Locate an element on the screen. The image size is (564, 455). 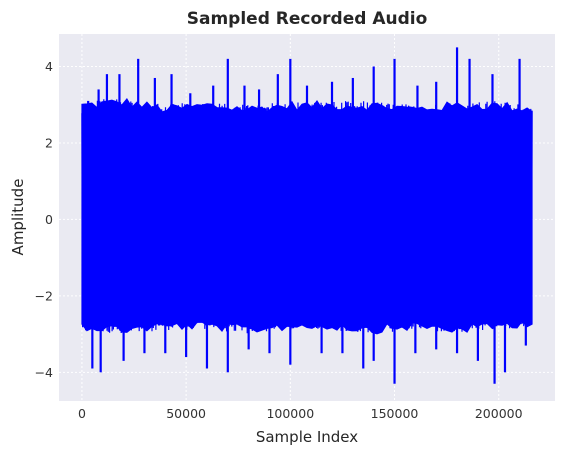
y-tick-label: 2 is located at coordinates (49, 142).